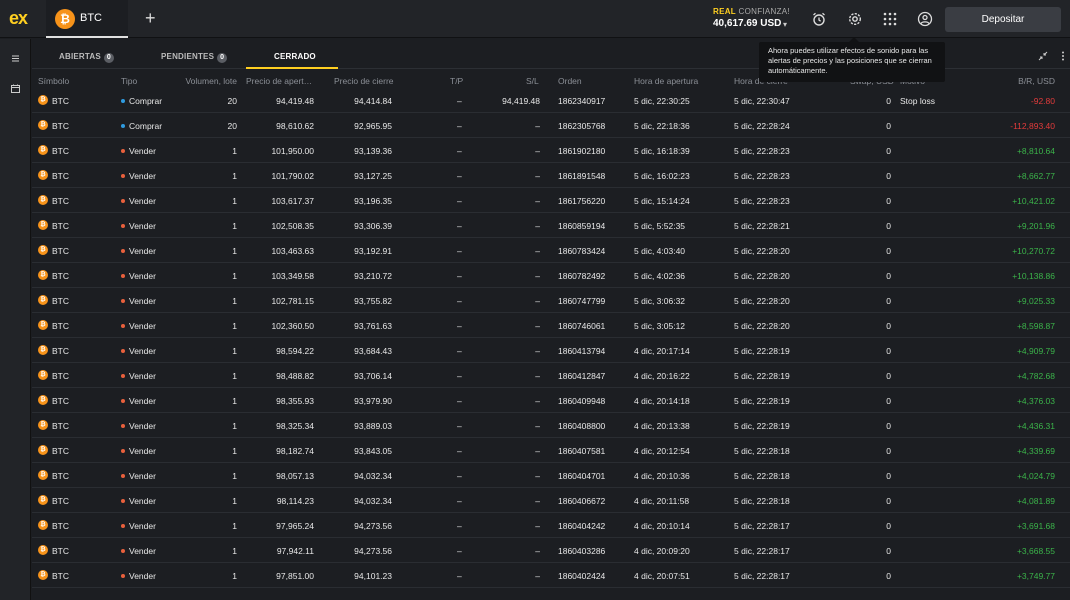 Image resolution: width=1070 pixels, height=600 pixels. Describe the element at coordinates (762, 476) in the screenshot. I see `close-time-cell: 5 dic, 22:28:18` at that location.